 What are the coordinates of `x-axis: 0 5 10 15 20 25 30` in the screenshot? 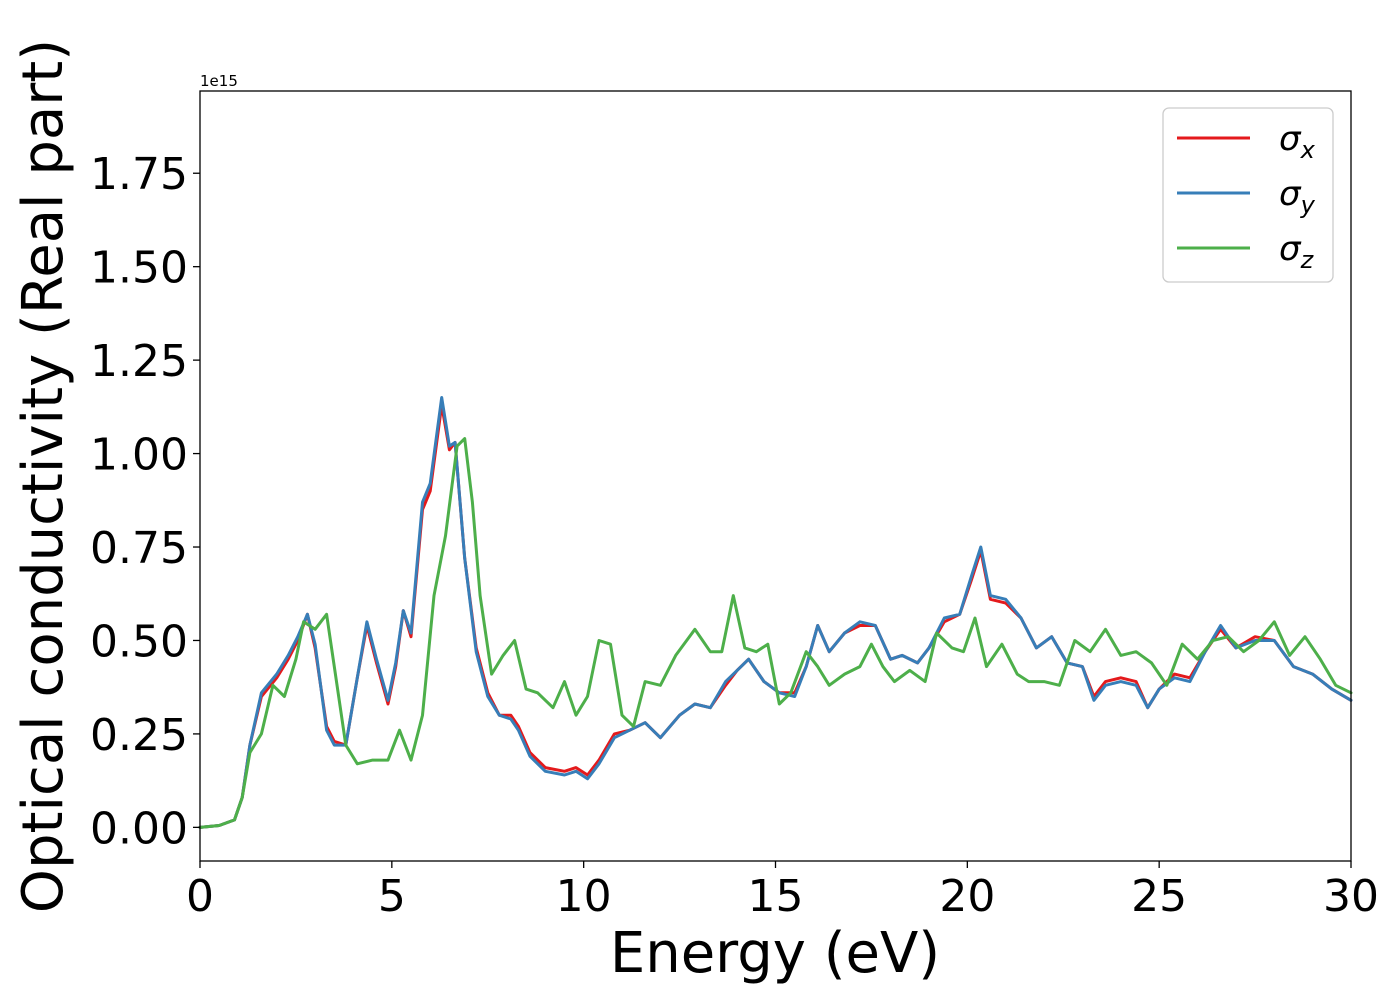 It's located at (782, 891).